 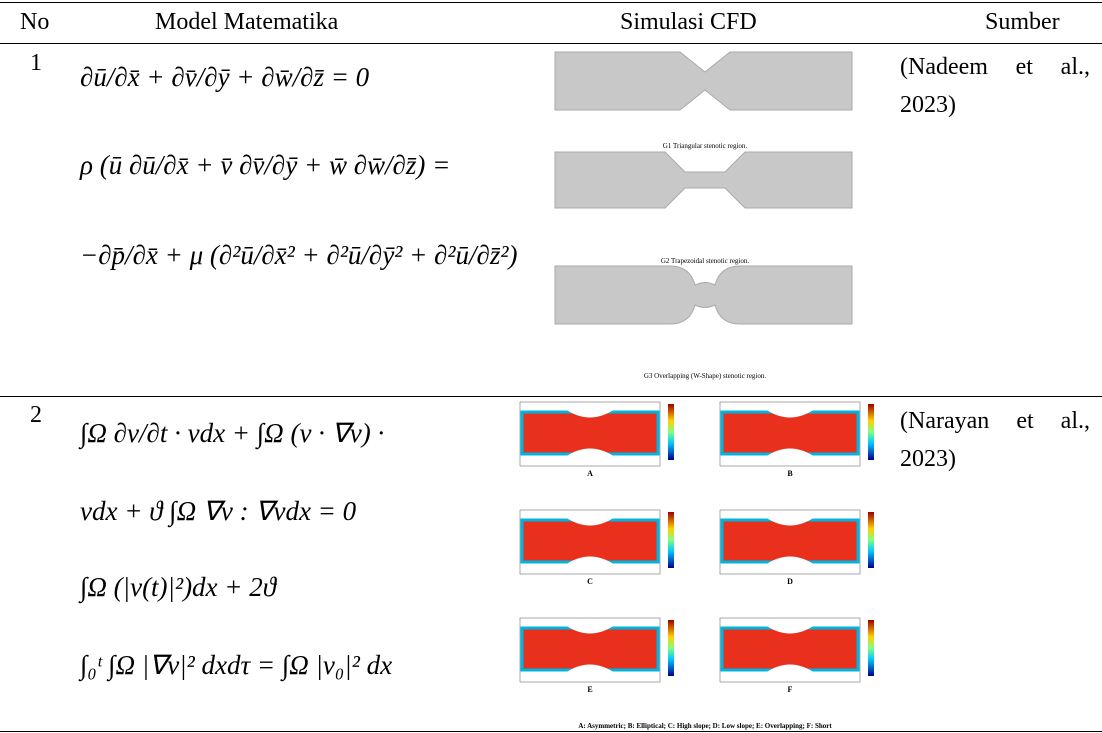 What do you see at coordinates (36, 415) in the screenshot?
I see `row-number: 2` at bounding box center [36, 415].